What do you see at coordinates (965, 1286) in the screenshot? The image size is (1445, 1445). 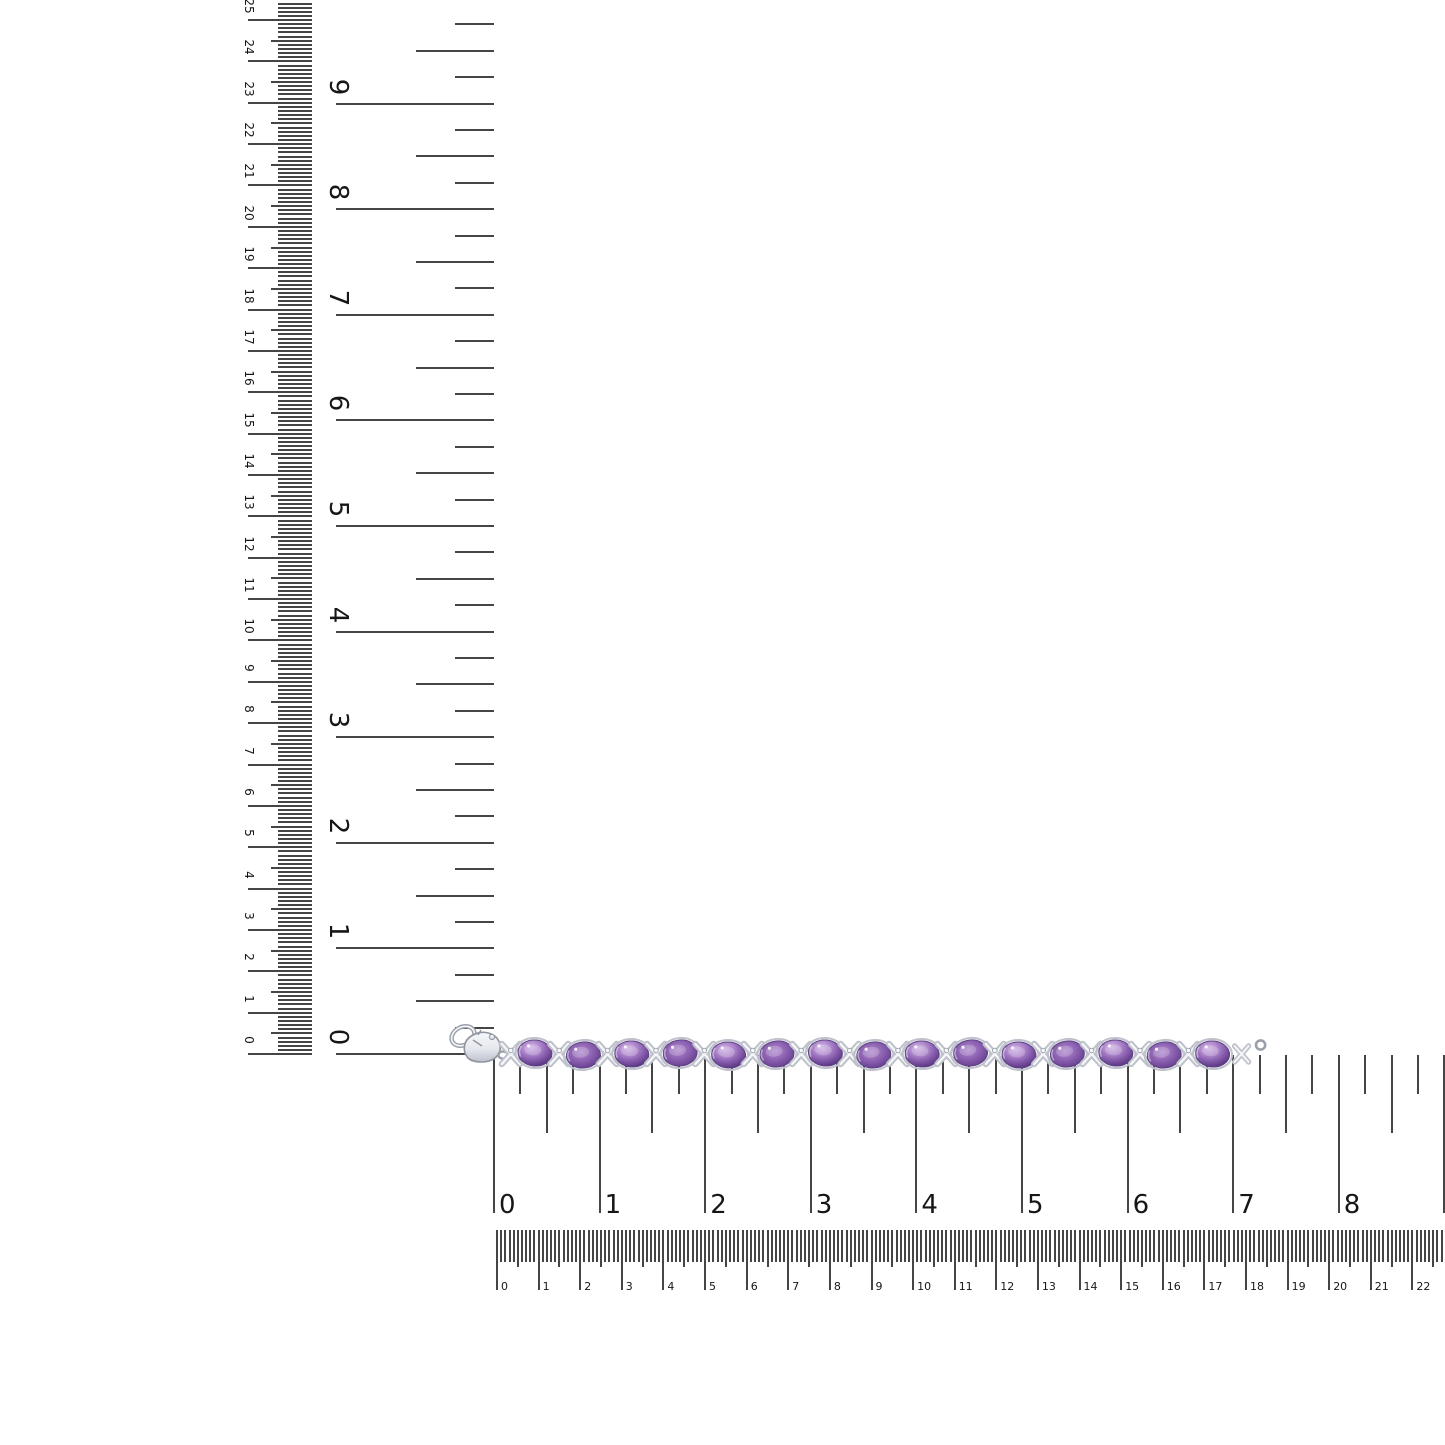 I see `ruler-number: 11` at bounding box center [965, 1286].